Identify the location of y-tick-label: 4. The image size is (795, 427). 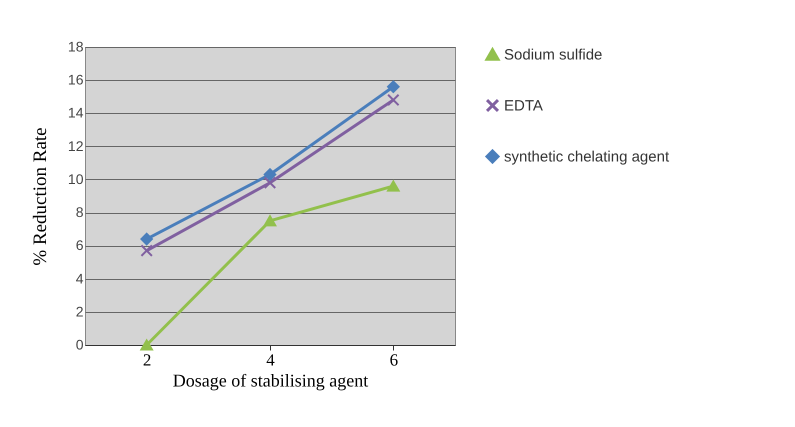
(80, 278).